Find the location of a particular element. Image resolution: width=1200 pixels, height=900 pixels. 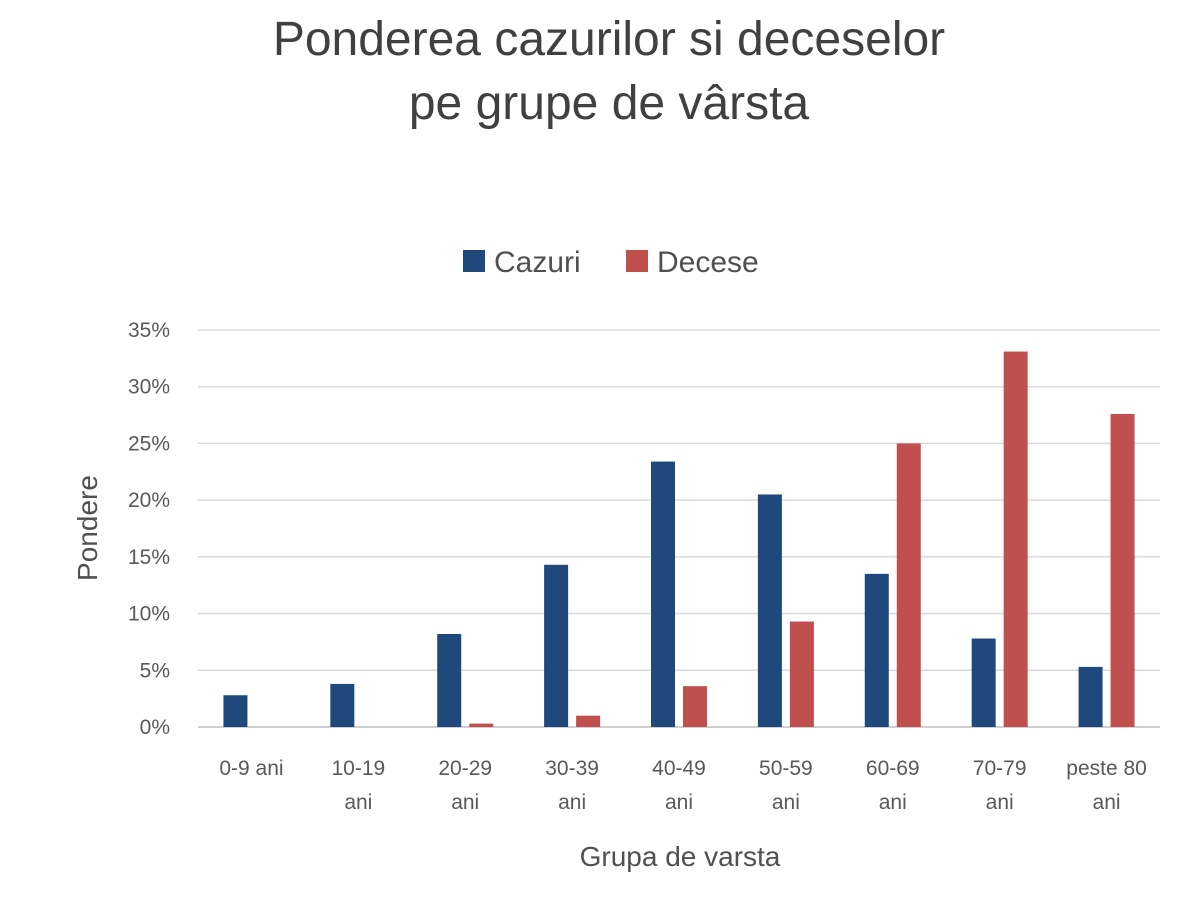

legend-swatch-decese is located at coordinates (637, 261).